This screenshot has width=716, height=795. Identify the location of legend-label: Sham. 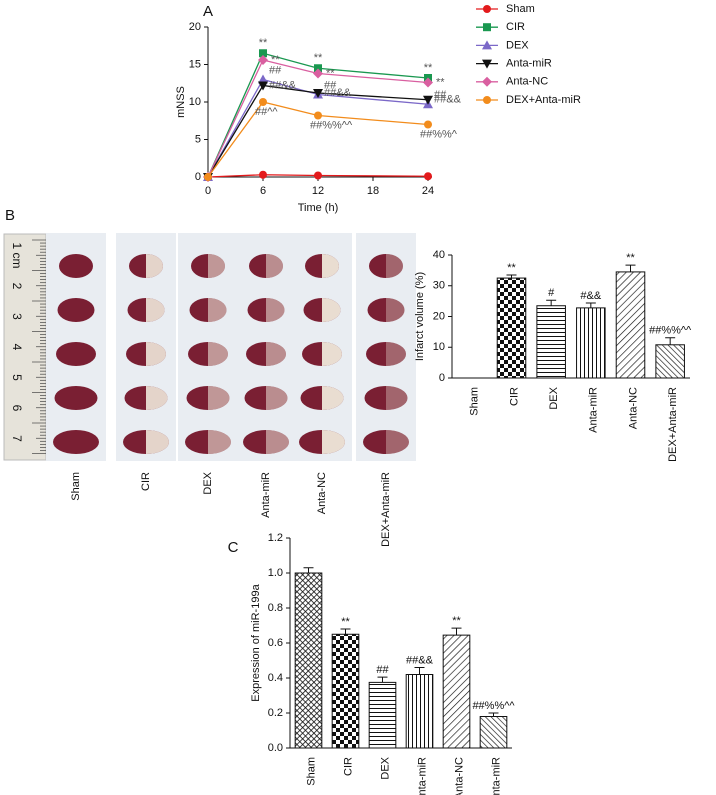
(520, 9).